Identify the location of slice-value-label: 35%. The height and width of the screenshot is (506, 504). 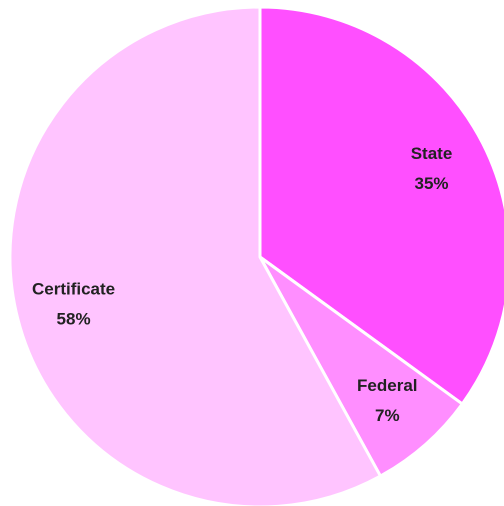
(432, 183).